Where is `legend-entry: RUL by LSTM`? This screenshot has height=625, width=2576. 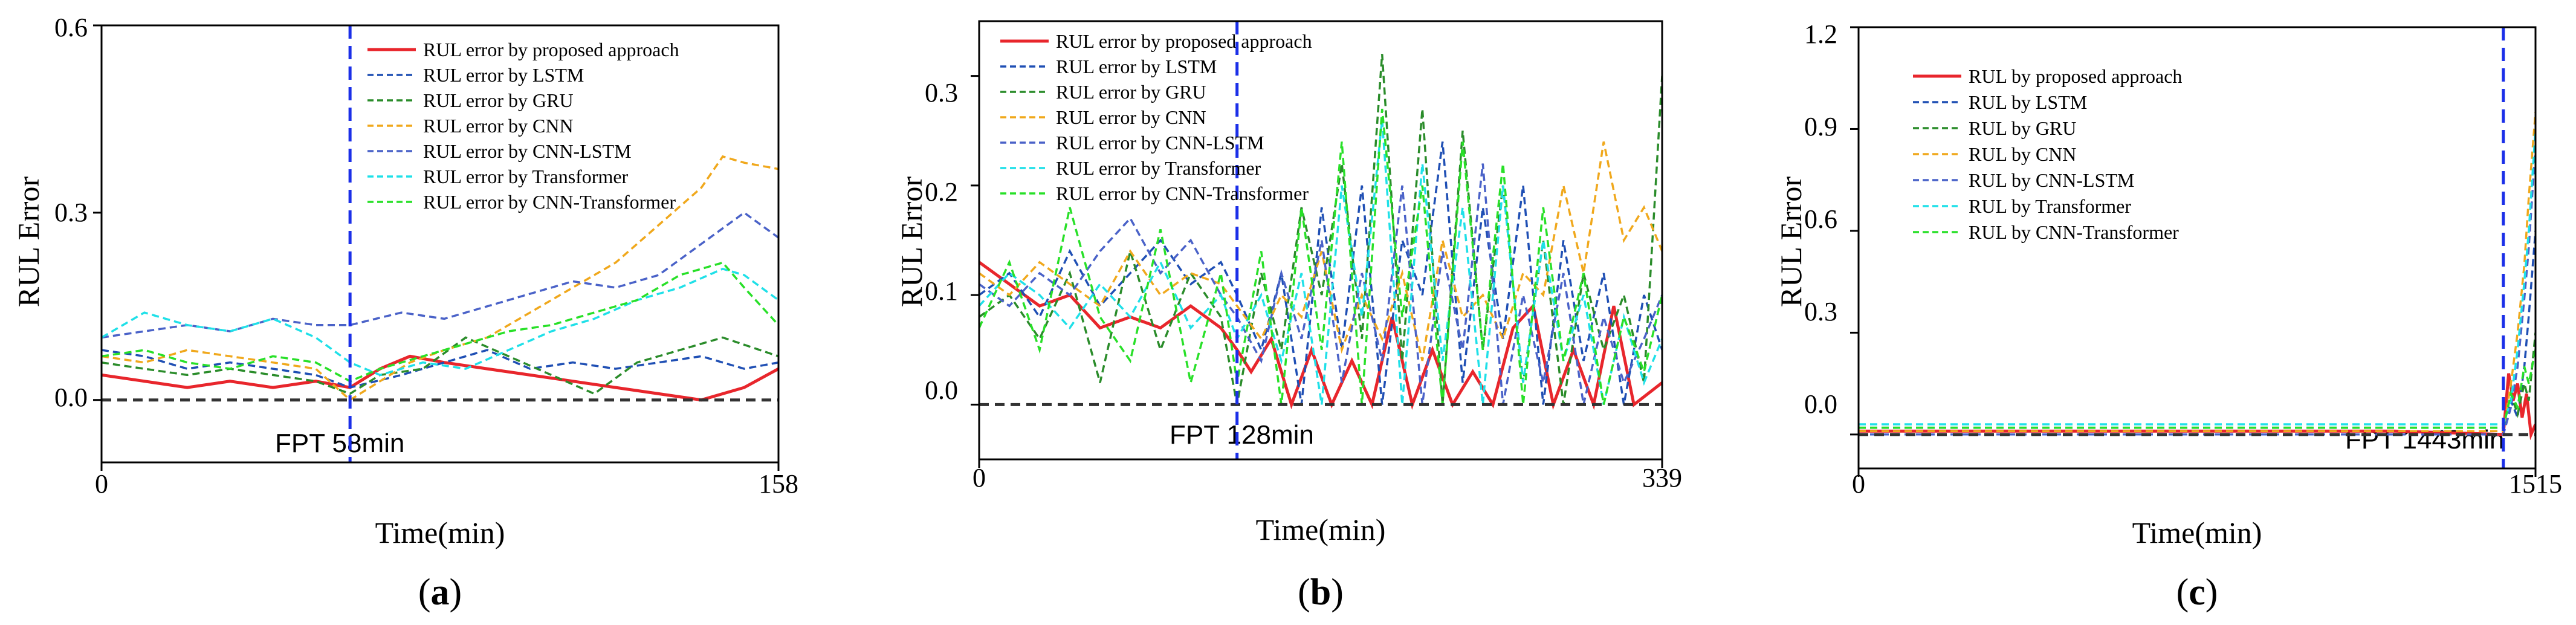 legend-entry: RUL by LSTM is located at coordinates (2028, 102).